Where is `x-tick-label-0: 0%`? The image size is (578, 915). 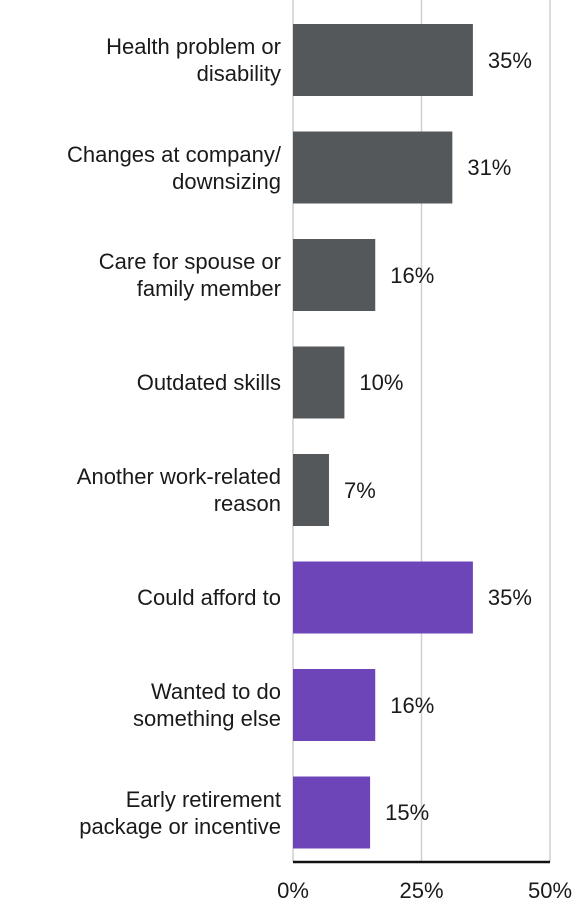
x-tick-label-0: 0% is located at coordinates (293, 890).